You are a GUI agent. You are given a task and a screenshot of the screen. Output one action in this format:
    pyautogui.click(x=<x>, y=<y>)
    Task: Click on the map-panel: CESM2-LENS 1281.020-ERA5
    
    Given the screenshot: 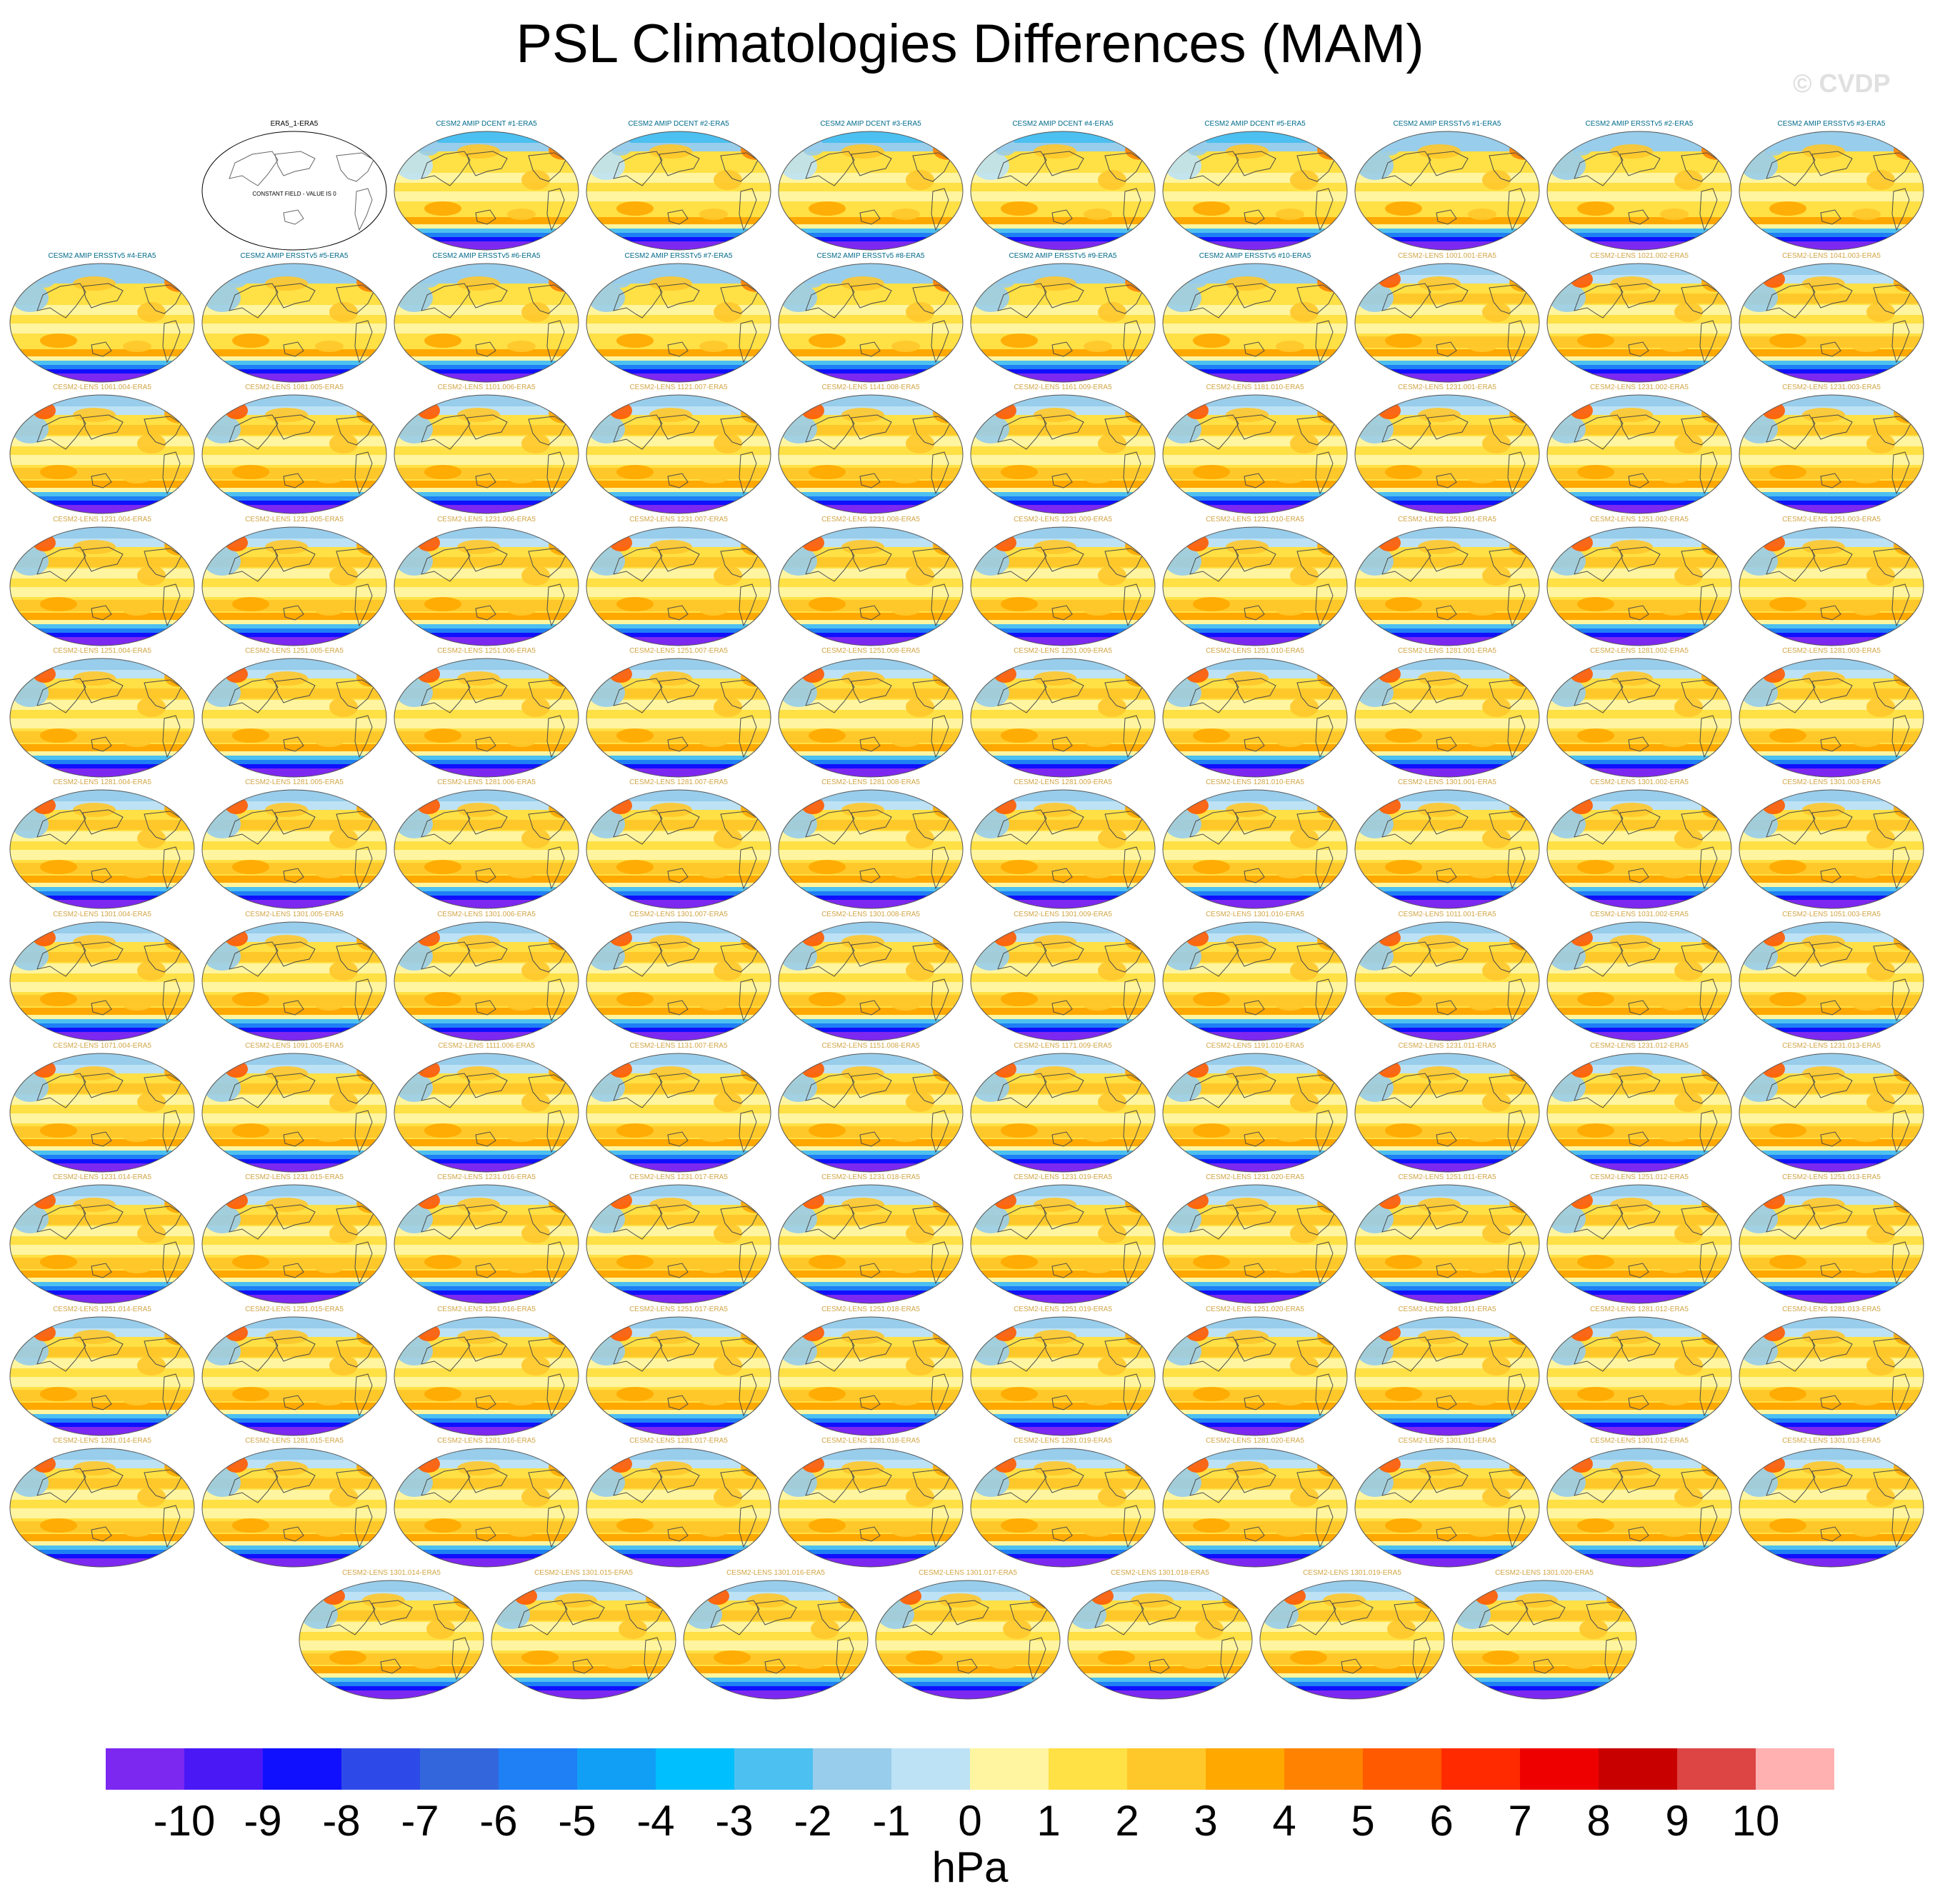 What is the action you would take?
    pyautogui.click(x=1255, y=1503)
    